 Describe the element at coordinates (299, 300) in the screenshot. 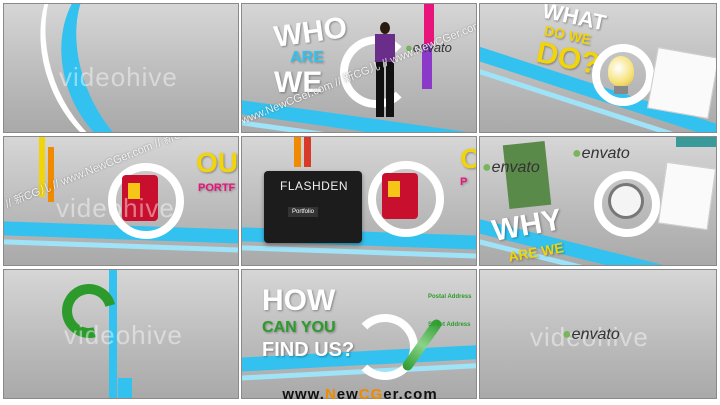

I see `how-text: HOW` at that location.